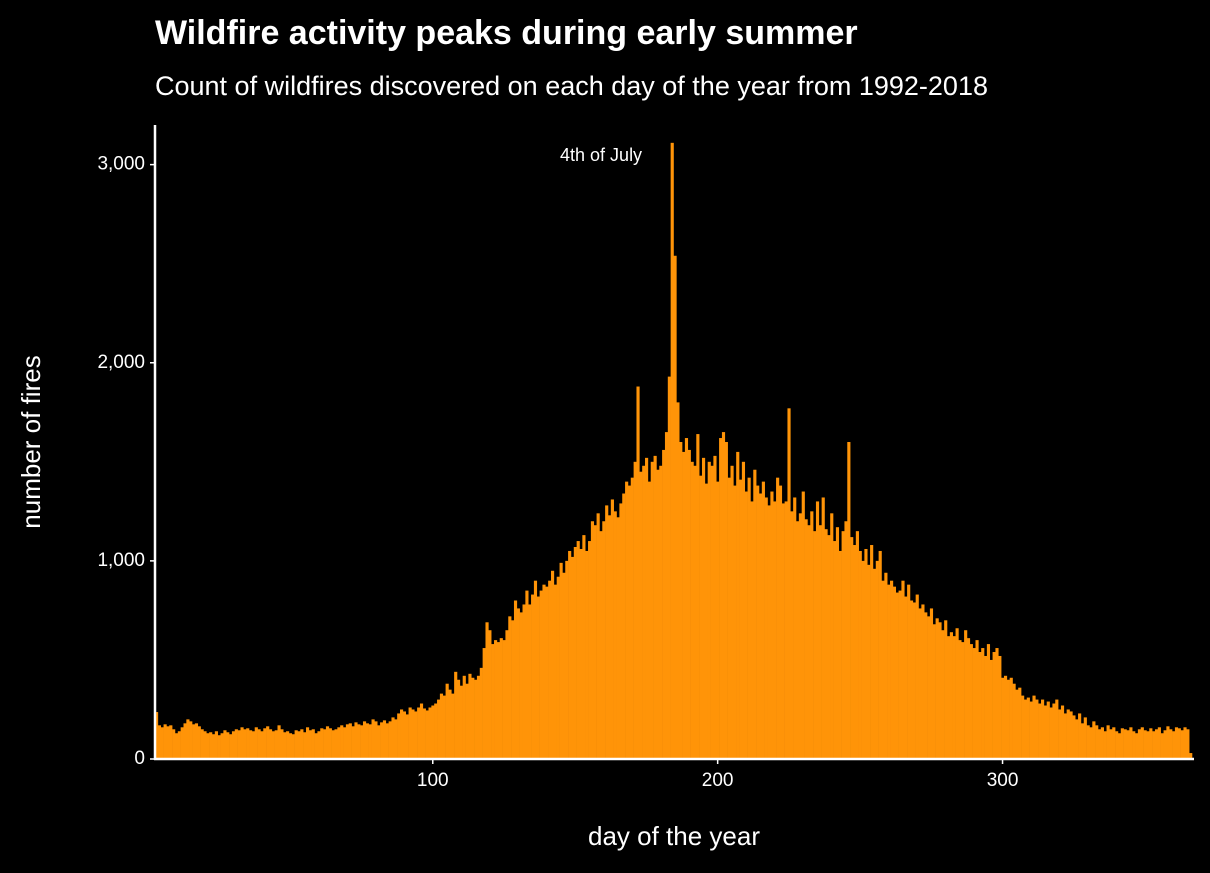  Describe the element at coordinates (674, 836) in the screenshot. I see `x-axis-label: day of the year` at that location.